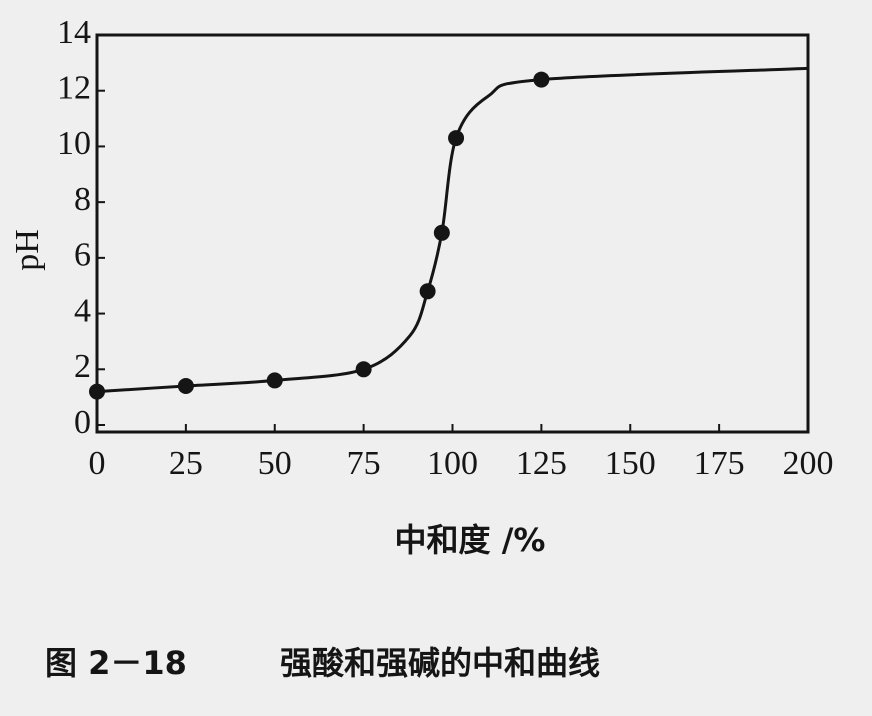 Image resolution: width=872 pixels, height=716 pixels. Describe the element at coordinates (541, 463) in the screenshot. I see `x-tick-label: 125` at that location.